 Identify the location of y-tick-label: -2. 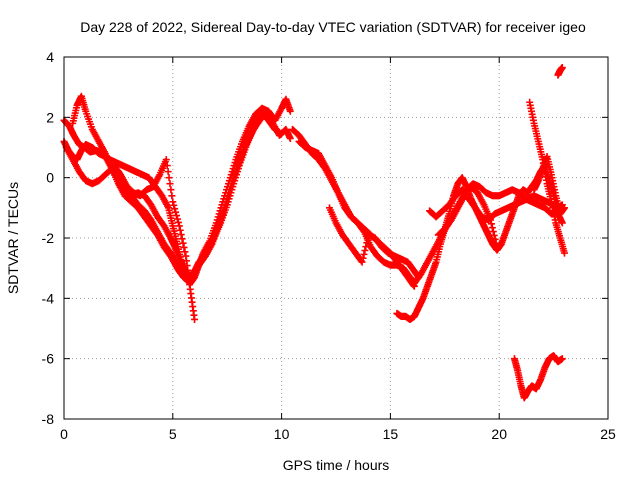
(48, 238).